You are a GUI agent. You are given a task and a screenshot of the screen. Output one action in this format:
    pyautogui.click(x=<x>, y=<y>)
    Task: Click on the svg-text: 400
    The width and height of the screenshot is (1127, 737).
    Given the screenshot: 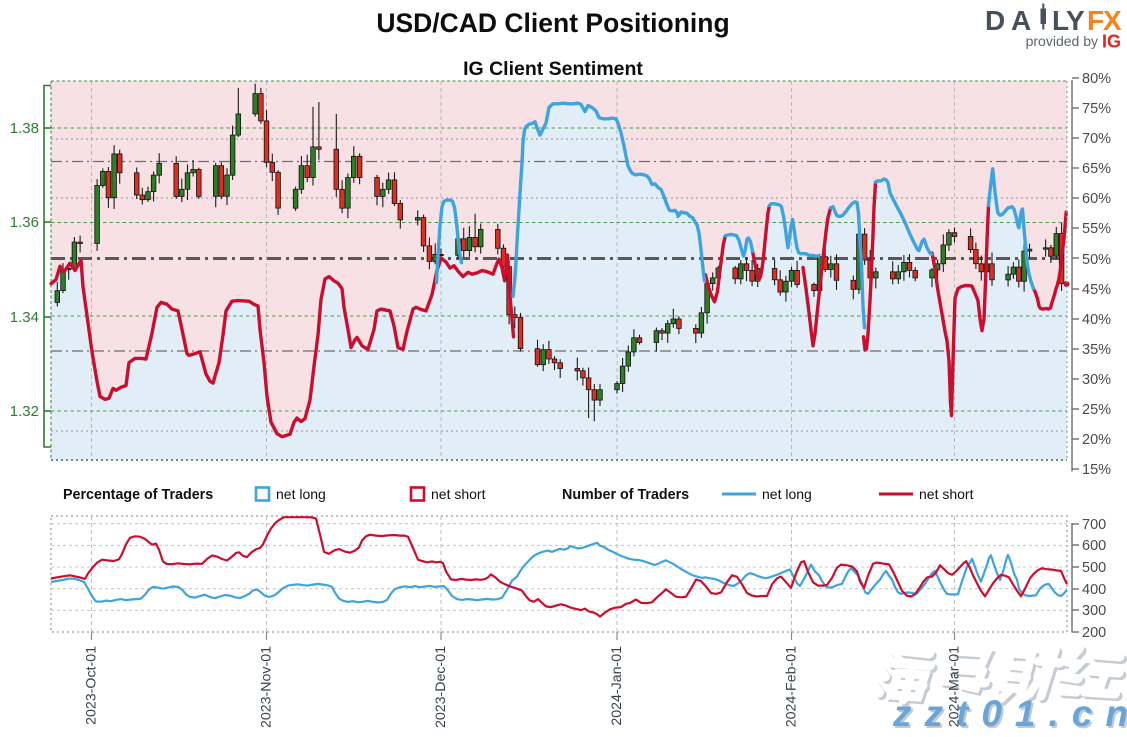 What is the action you would take?
    pyautogui.click(x=1094, y=590)
    